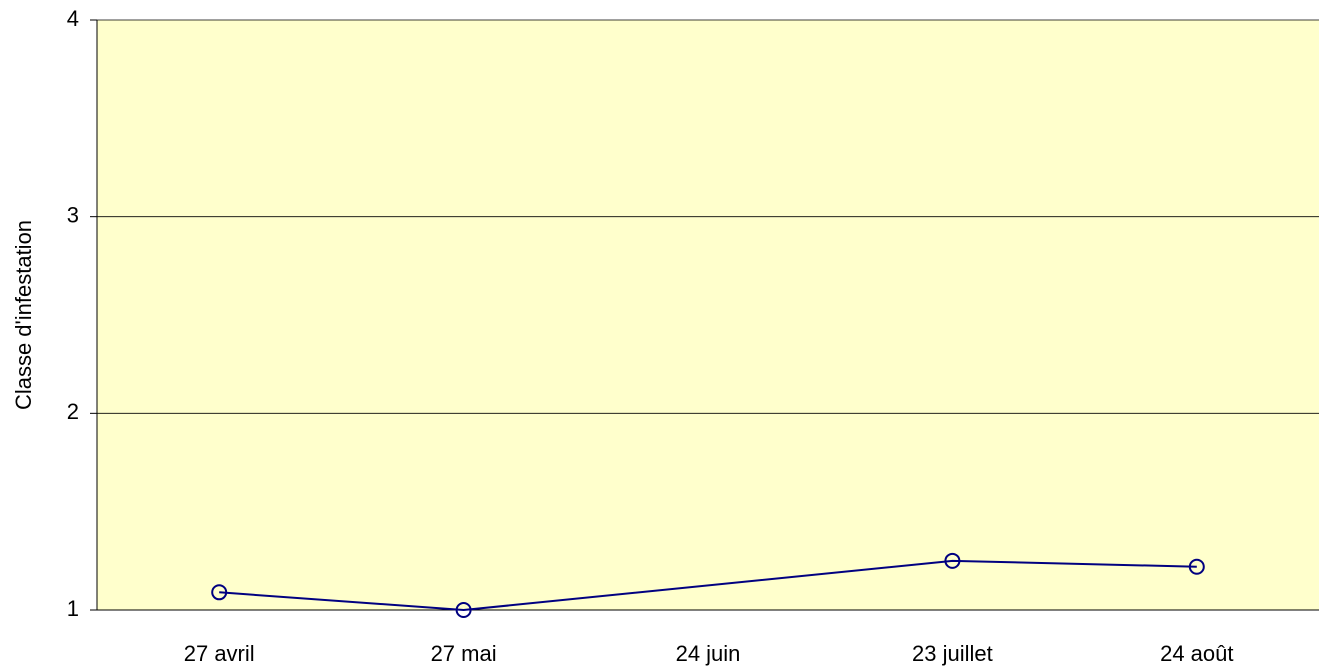 This screenshot has height=671, width=1320. I want to click on x-tick-label: 27 mai, so click(464, 653).